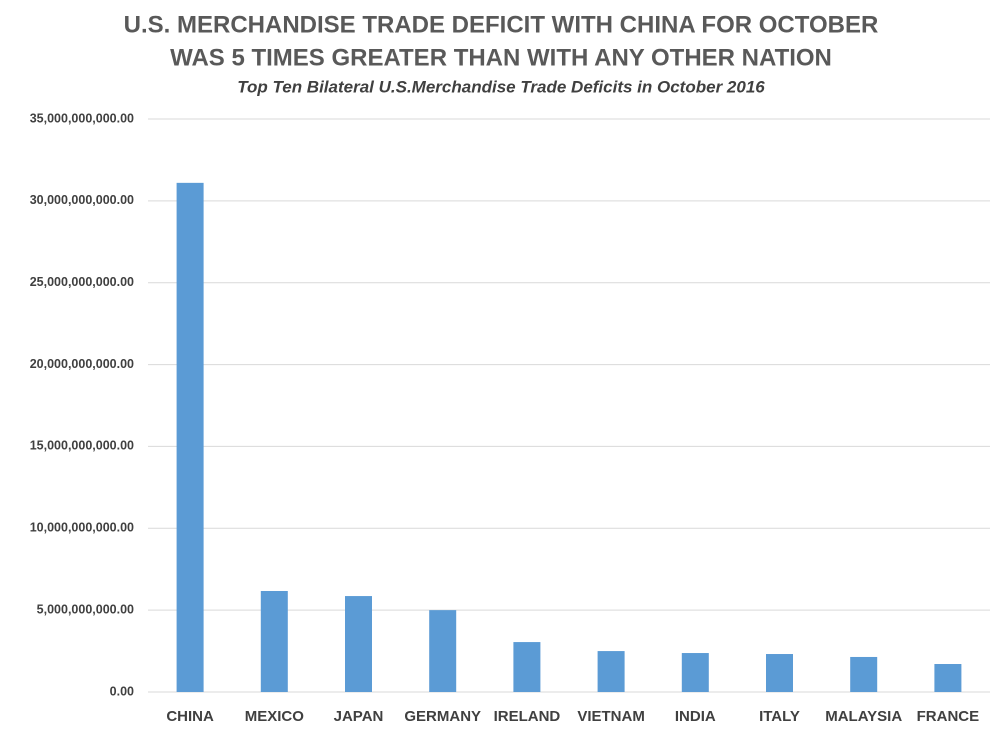 The image size is (1002, 736). What do you see at coordinates (82, 282) in the screenshot?
I see `y-tick-label: 25,000,000,000.00` at bounding box center [82, 282].